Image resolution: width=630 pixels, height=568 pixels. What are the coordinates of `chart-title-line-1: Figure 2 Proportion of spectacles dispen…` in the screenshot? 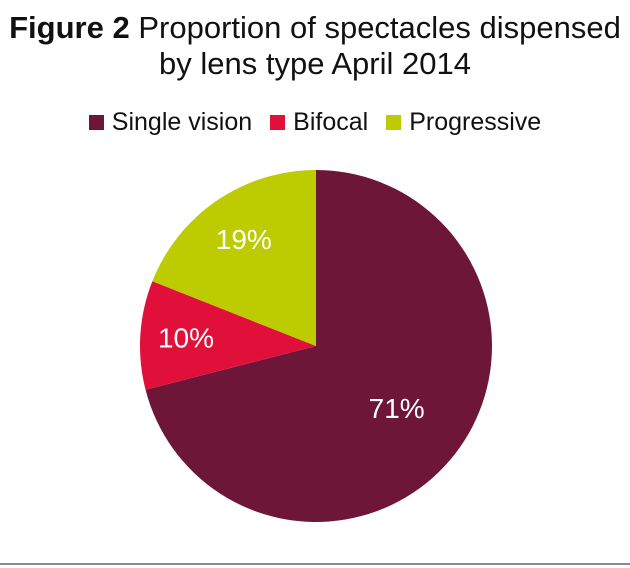 It's located at (315, 28).